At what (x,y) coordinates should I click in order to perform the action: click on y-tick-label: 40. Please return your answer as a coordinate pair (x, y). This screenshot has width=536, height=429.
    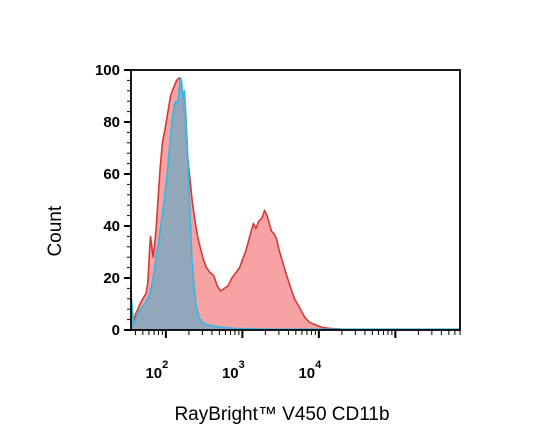
    Looking at the image, I should click on (111, 226).